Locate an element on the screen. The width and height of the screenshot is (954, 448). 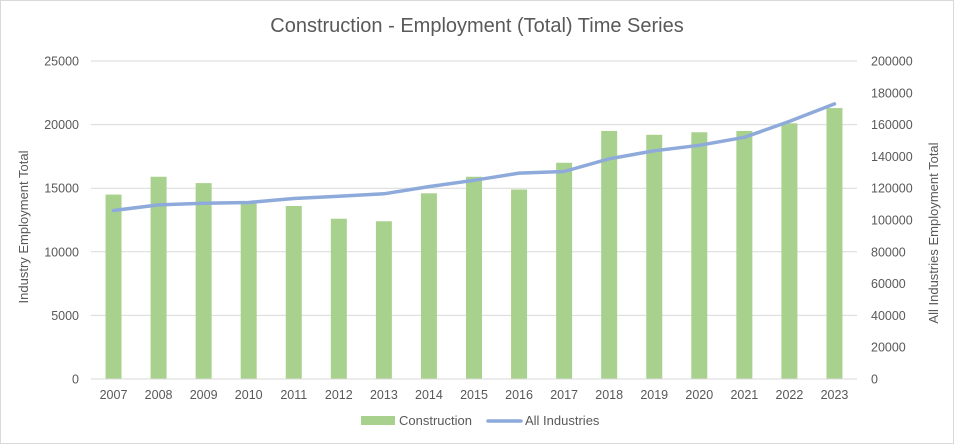
left-tick-label: 0 is located at coordinates (75, 380).